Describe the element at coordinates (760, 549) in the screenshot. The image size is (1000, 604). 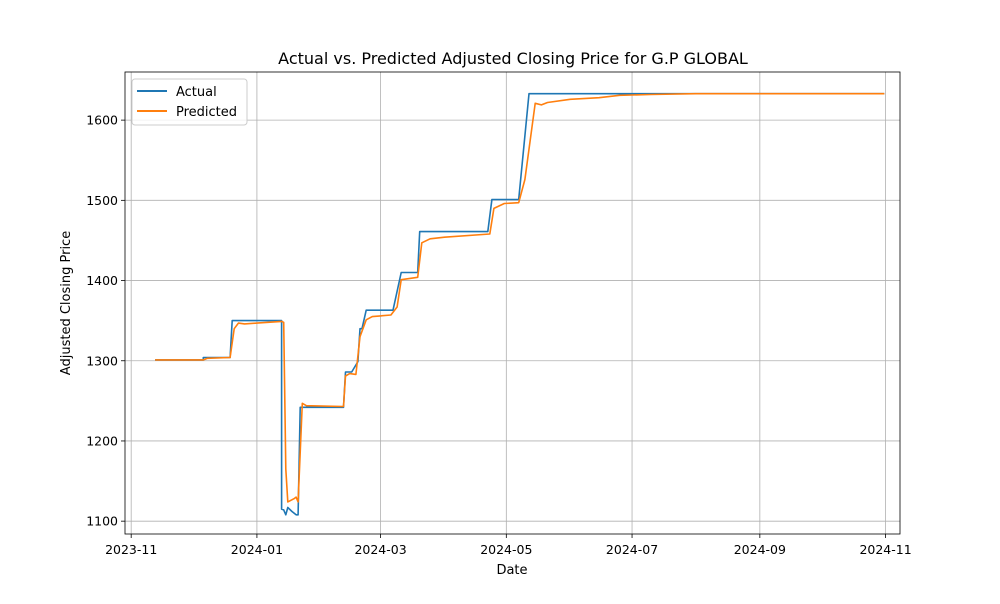
I see `x-tick-label: 2024-09` at that location.